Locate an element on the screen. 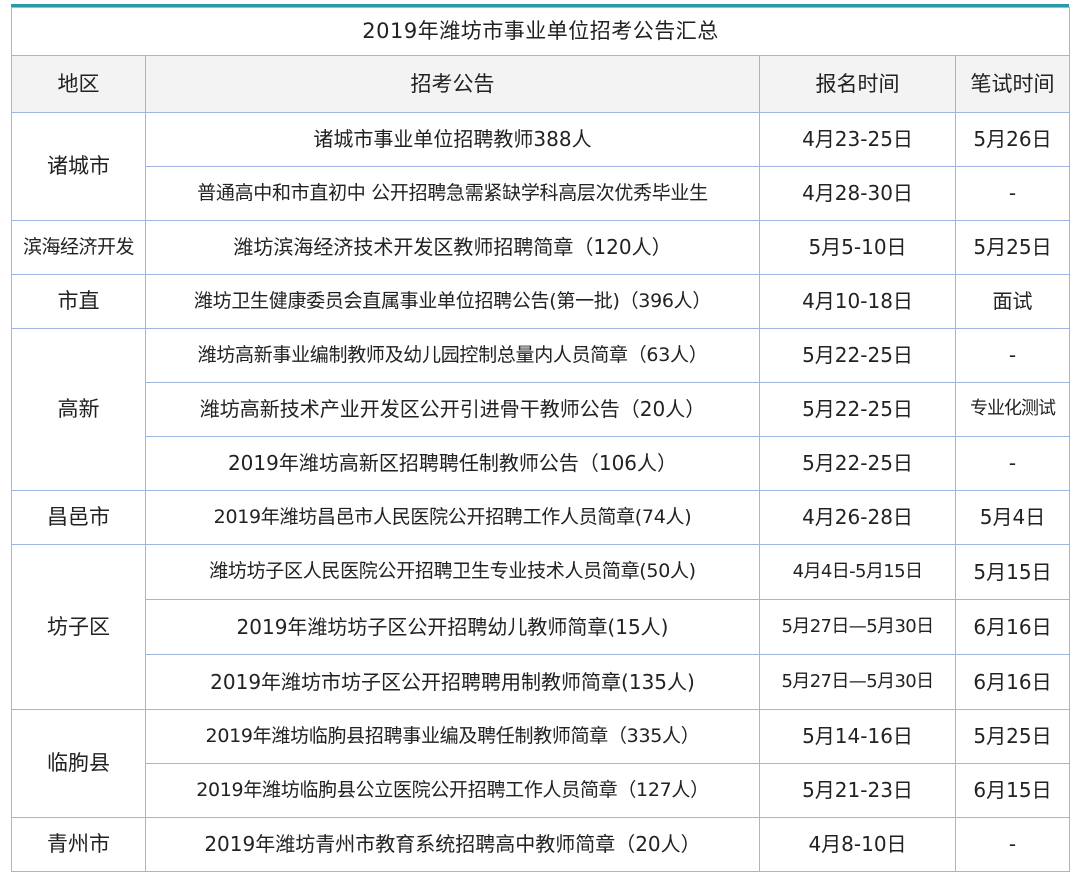 This screenshot has width=1080, height=885. notice-link: 2019年潍坊高新区招聘聘任制教师公告（106人） is located at coordinates (452, 463).